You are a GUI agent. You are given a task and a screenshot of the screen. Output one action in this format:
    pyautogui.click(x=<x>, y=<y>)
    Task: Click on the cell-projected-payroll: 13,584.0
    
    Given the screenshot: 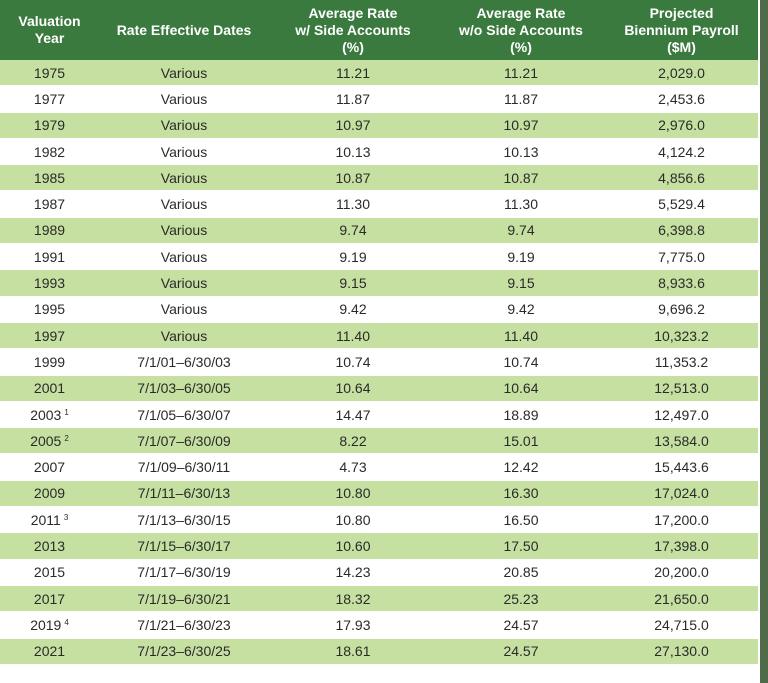 What is the action you would take?
    pyautogui.click(x=681, y=441)
    